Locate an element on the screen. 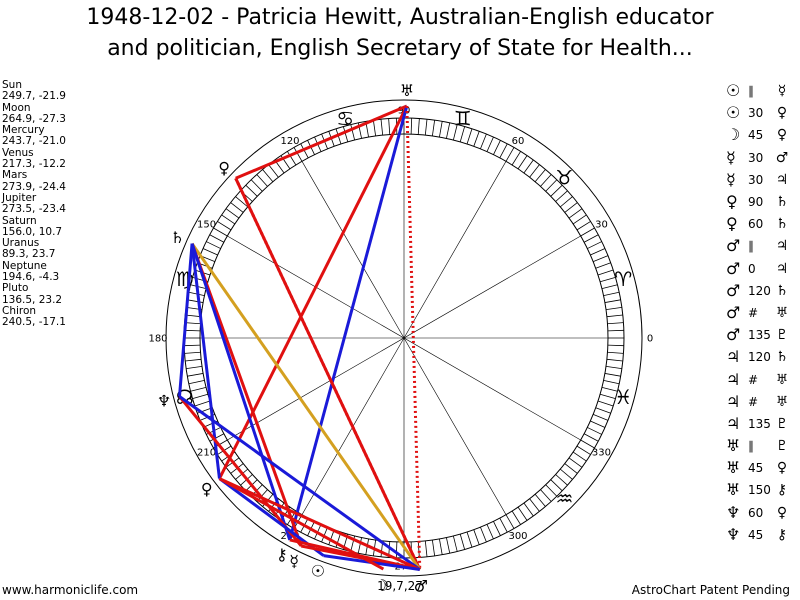 This screenshot has height=600, width=800. planet-glyph: ♄ is located at coordinates (177, 237).